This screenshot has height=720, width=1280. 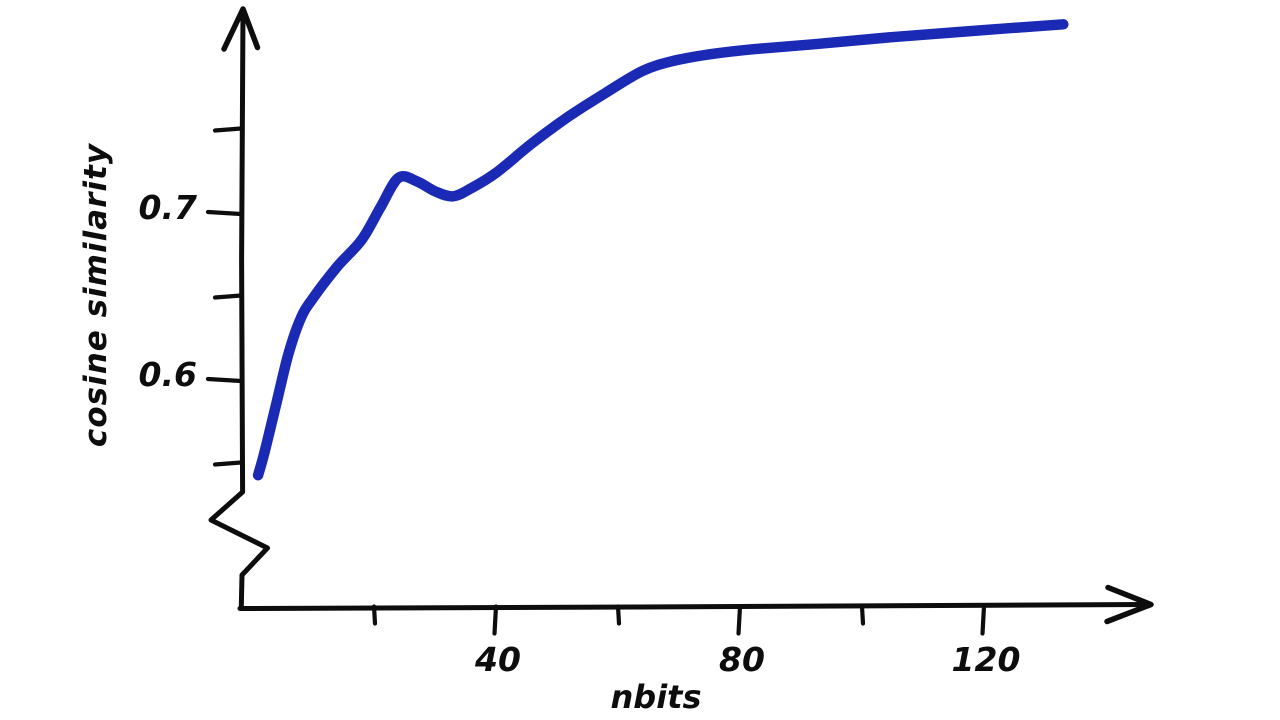 I want to click on x-axis-line, so click(x=695, y=606).